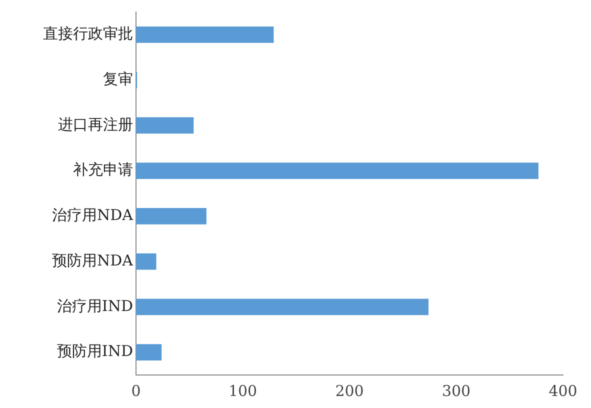  I want to click on x-tick-label: 100, so click(243, 391).